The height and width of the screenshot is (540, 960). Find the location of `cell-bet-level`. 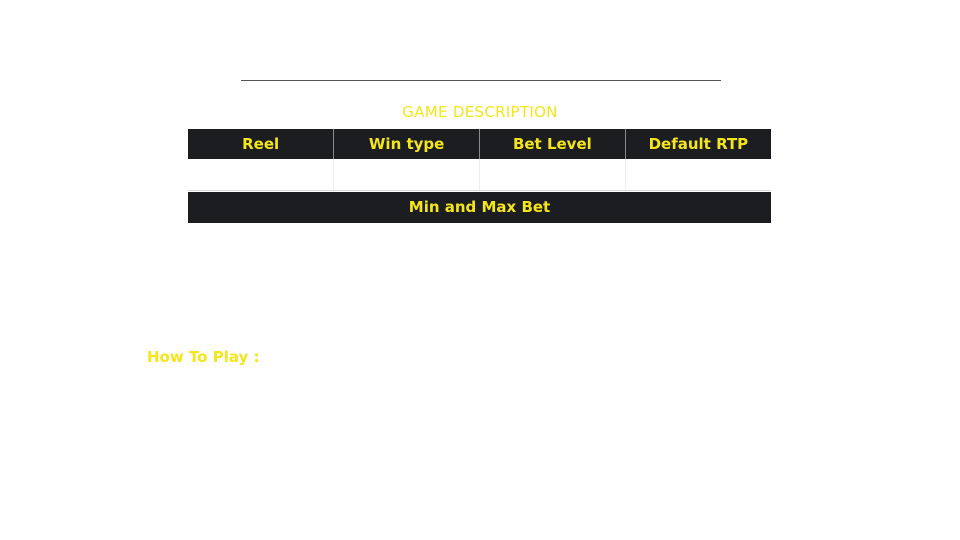

cell-bet-level is located at coordinates (552, 175).